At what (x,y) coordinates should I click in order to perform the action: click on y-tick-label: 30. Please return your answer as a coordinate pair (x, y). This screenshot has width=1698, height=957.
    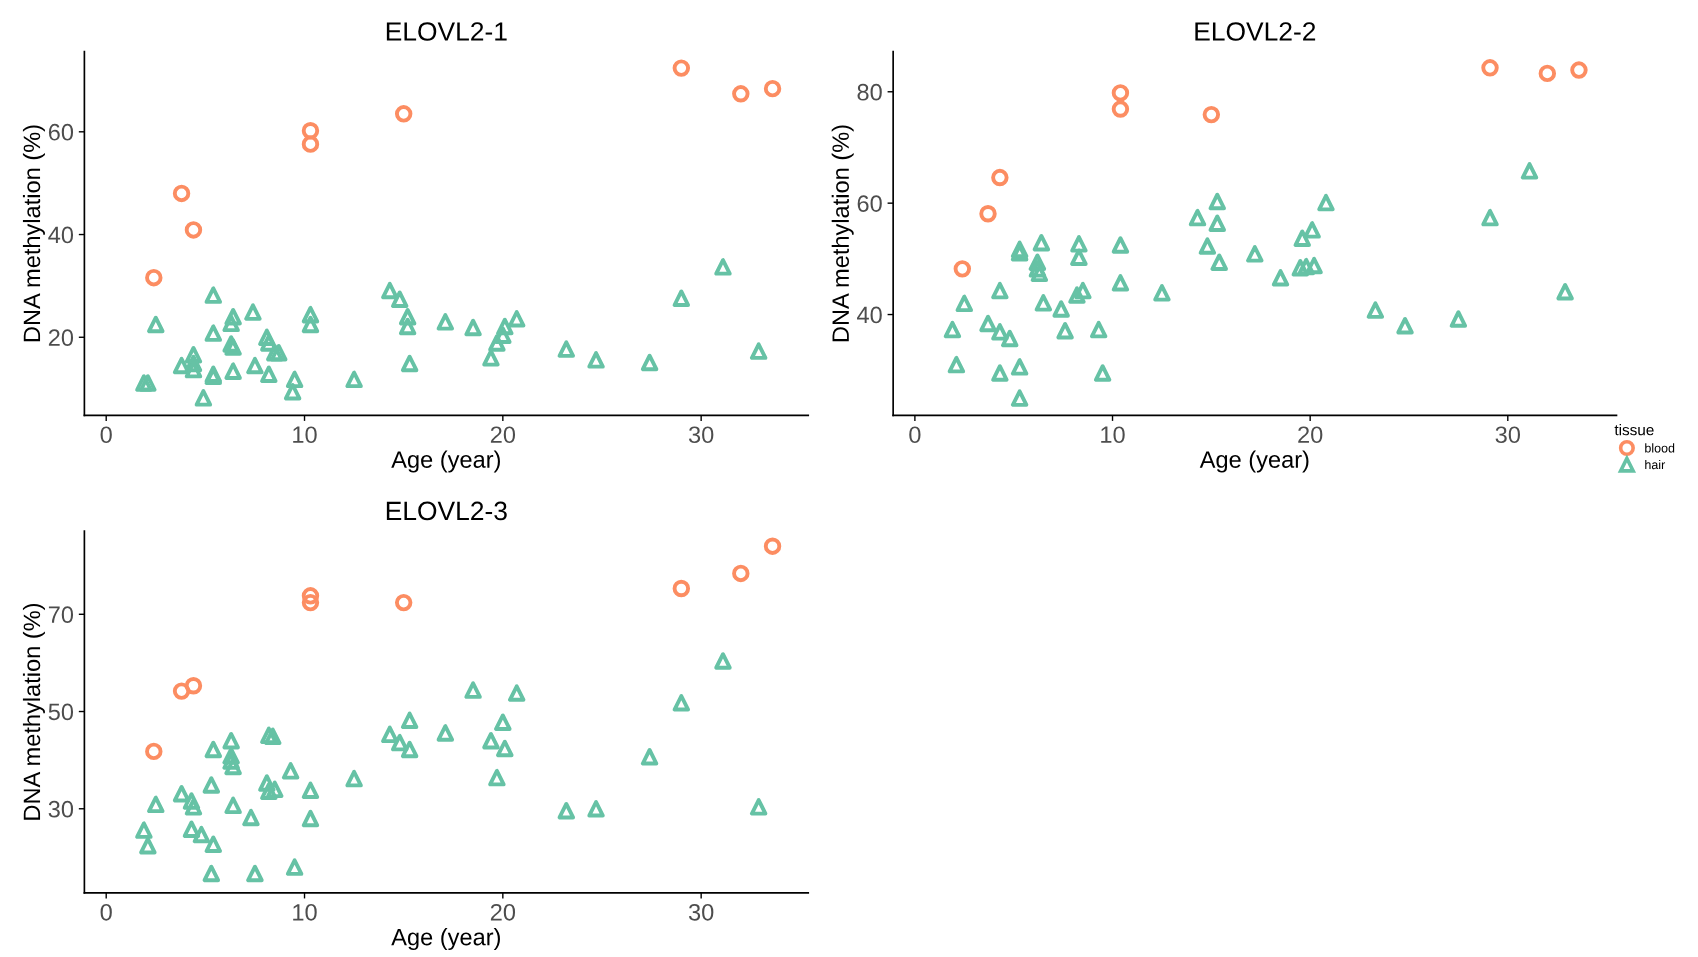
    Looking at the image, I should click on (61, 809).